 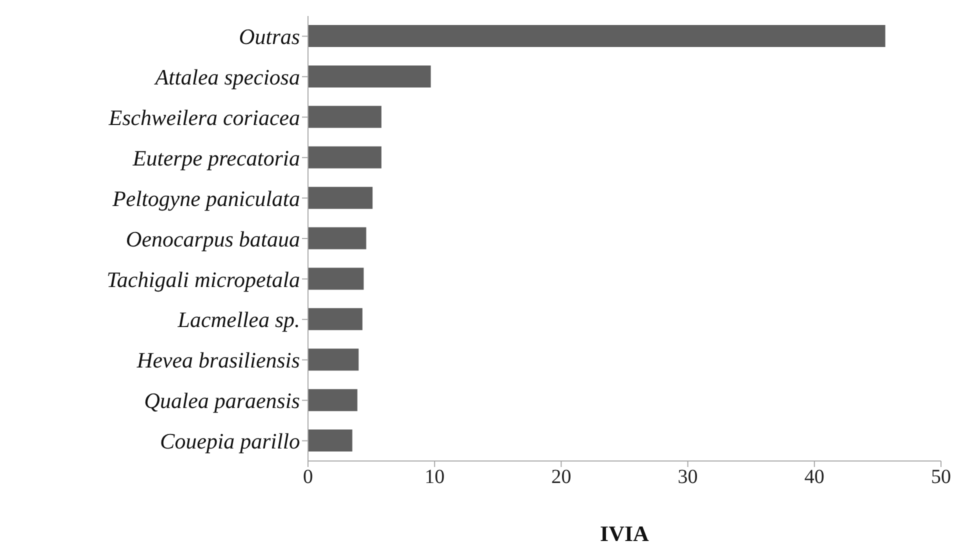 I want to click on x-tick-label: 0, so click(x=308, y=477).